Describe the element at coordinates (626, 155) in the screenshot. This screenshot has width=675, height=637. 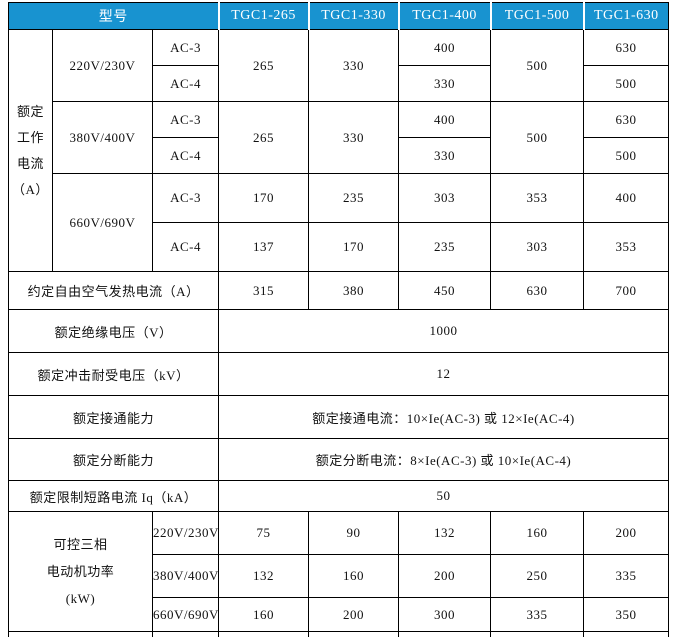
I see `value-380-ac4-630: 500` at that location.